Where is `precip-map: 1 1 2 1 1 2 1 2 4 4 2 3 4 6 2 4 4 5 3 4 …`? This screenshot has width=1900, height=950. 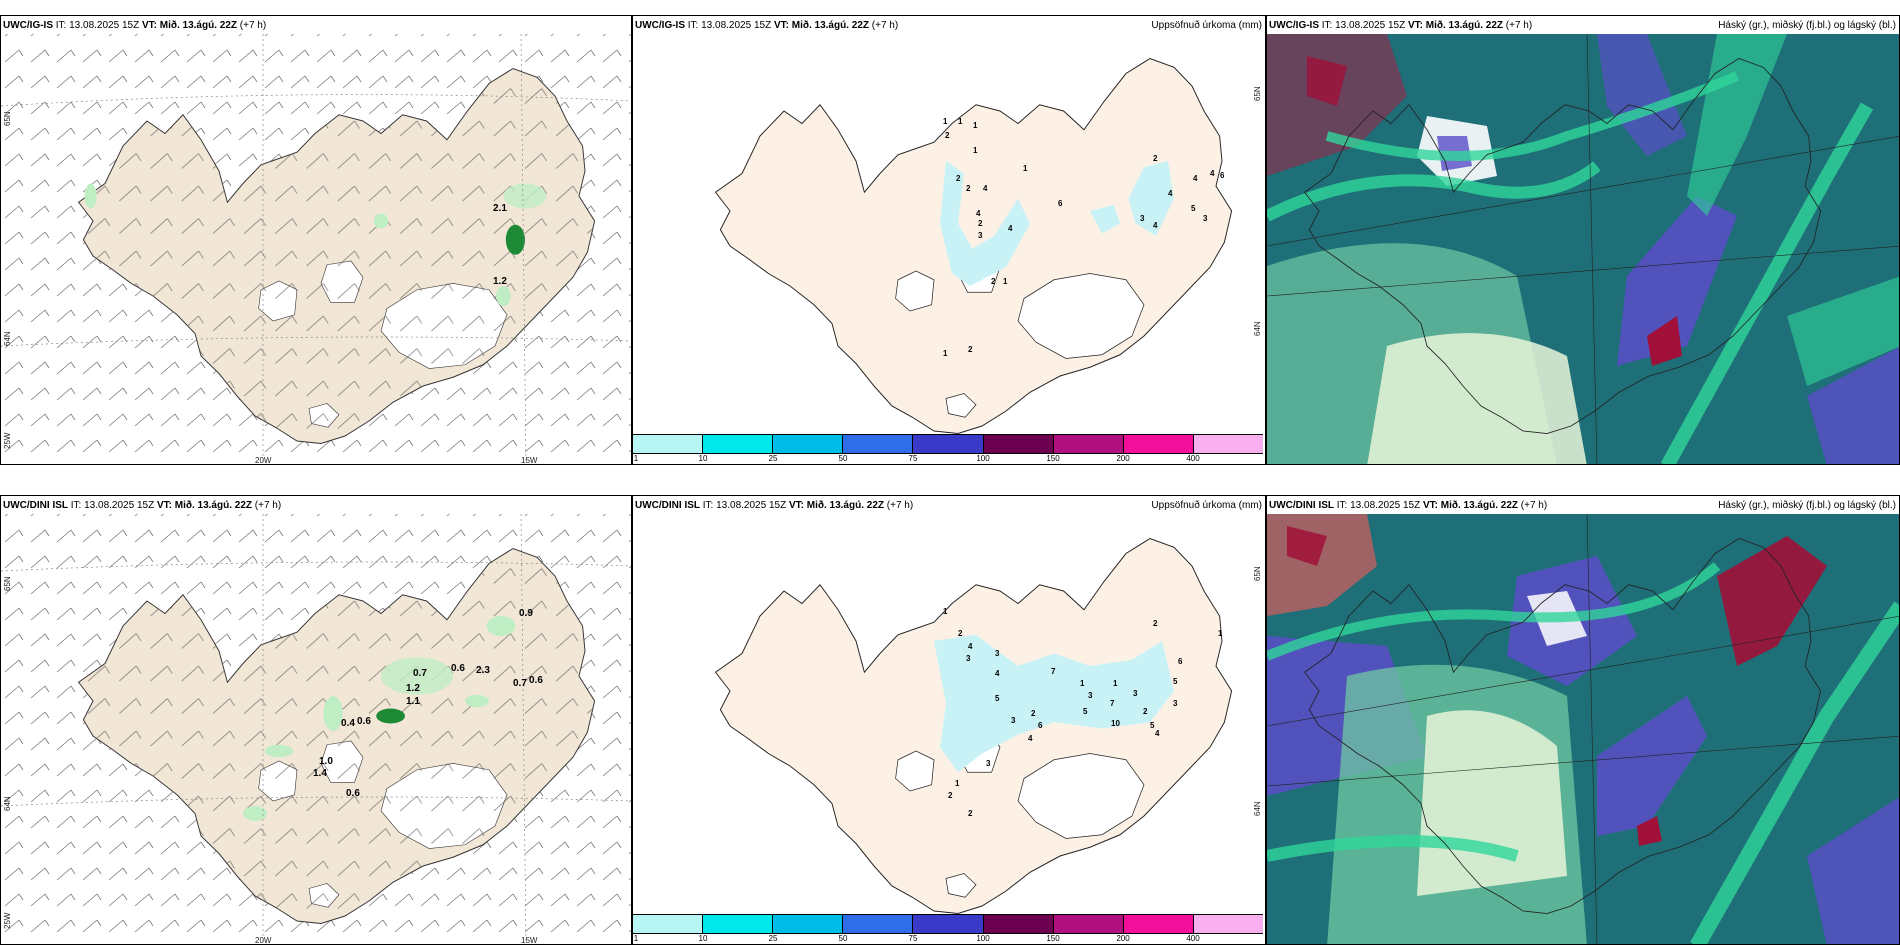 precip-map: 1 1 2 1 1 2 1 2 4 4 2 3 4 6 2 4 4 5 3 4 … is located at coordinates (973, 246).